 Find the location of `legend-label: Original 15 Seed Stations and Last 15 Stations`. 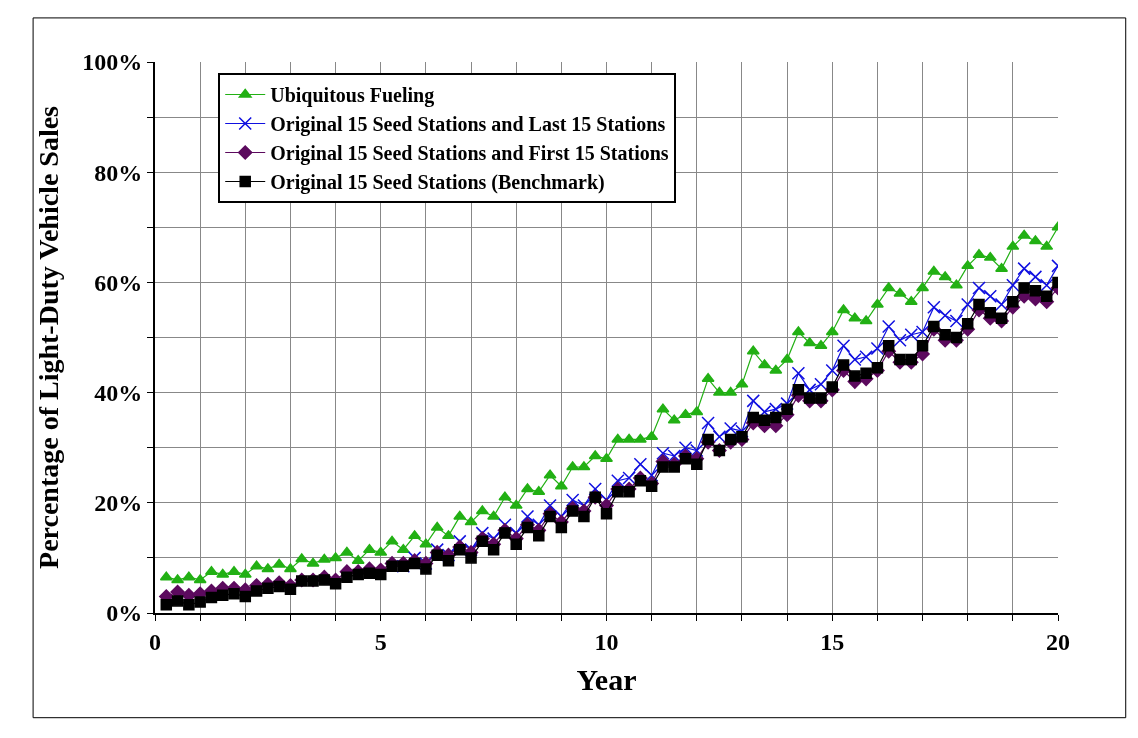

legend-label: Original 15 Seed Stations and Last 15 Stations is located at coordinates (468, 125).